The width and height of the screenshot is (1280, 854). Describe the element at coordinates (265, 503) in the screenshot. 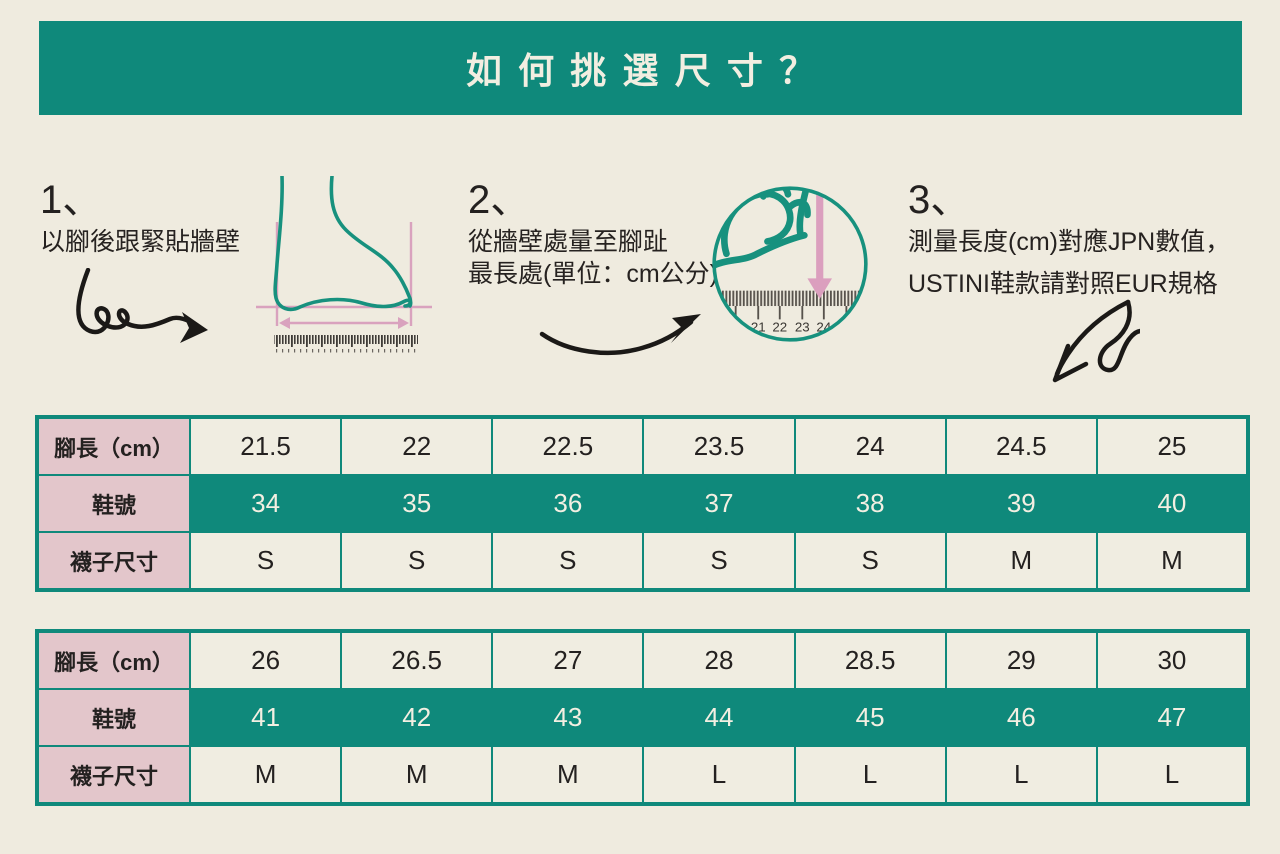

I see `shoe-size-cell: 34` at that location.